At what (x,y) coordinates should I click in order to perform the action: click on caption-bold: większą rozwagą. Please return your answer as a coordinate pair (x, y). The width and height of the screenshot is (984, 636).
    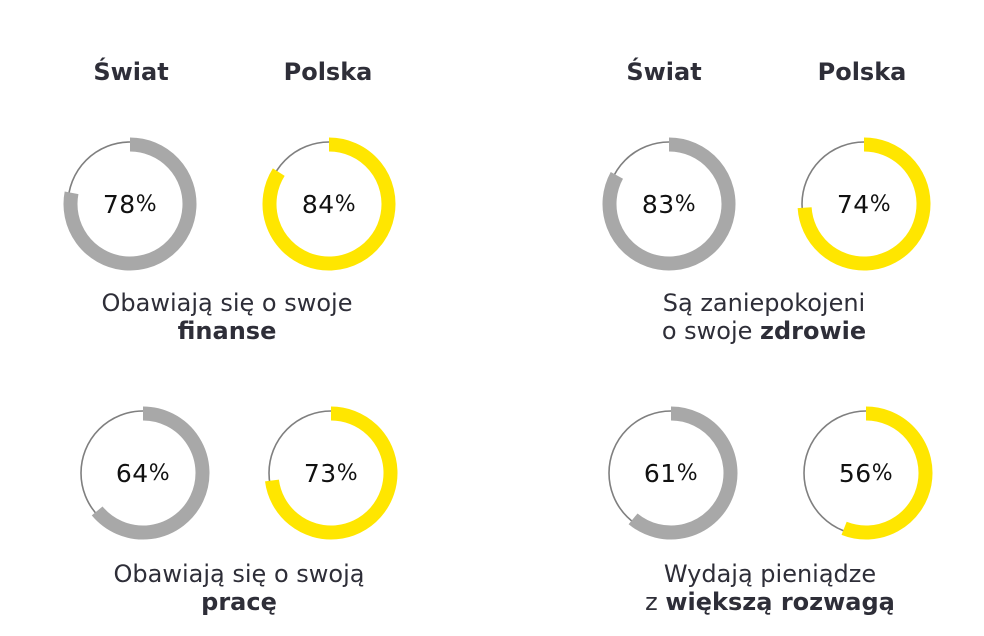
    Looking at the image, I should click on (780, 602).